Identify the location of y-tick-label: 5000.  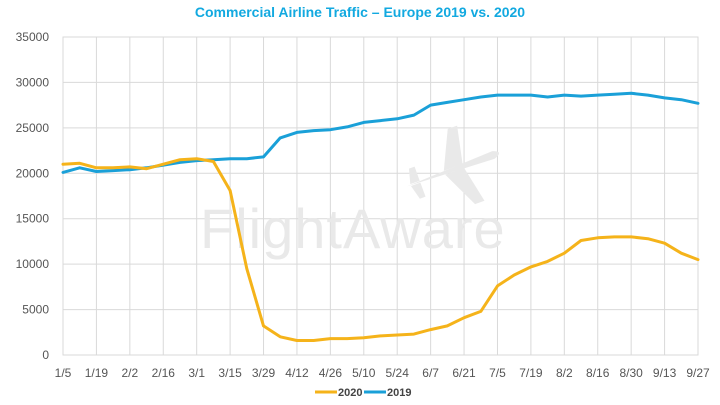
(35, 310).